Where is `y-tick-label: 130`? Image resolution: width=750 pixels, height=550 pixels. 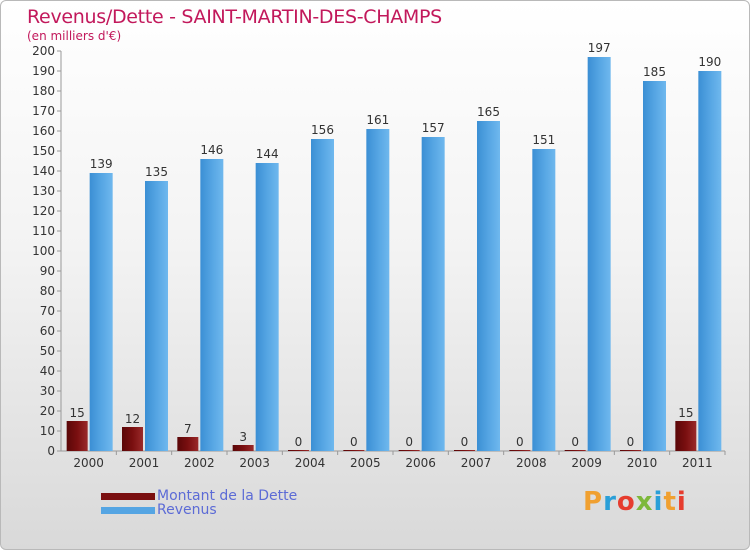
y-tick-label: 130 is located at coordinates (43, 191).